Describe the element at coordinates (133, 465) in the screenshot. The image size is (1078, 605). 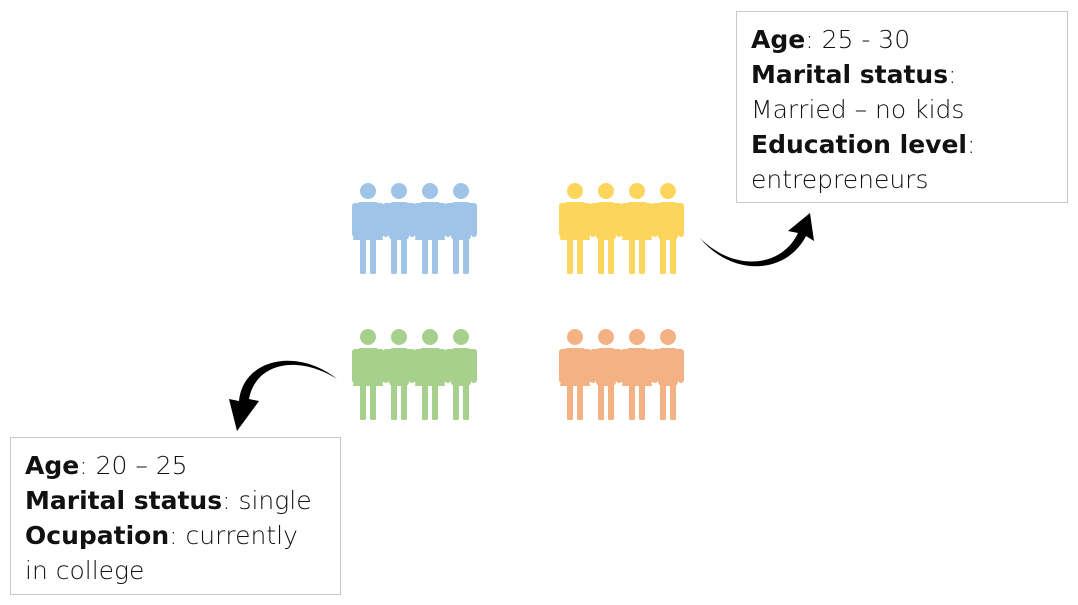
I see `age-value: : 20 – 25` at that location.